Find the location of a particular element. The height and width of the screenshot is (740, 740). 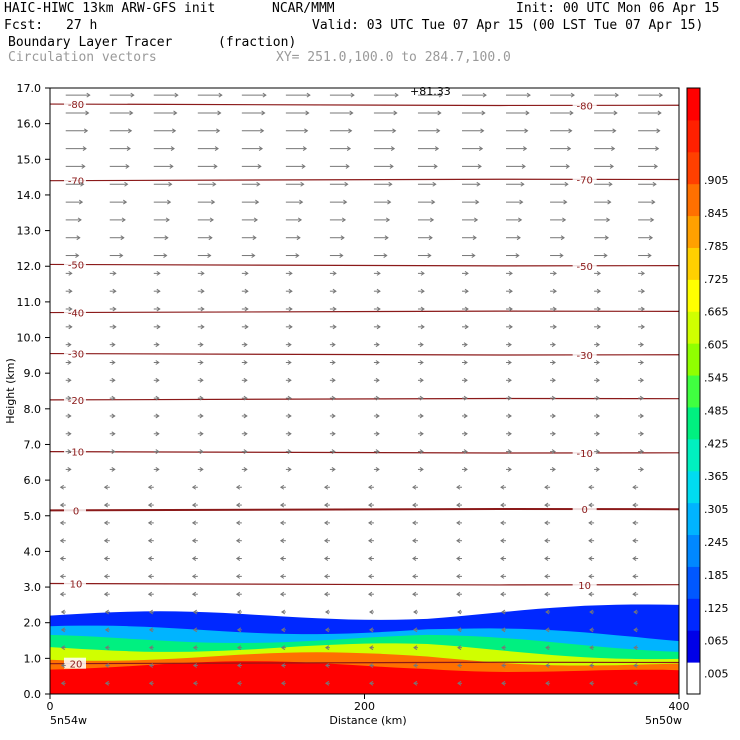

colorbar-label: .065 is located at coordinates (716, 641).